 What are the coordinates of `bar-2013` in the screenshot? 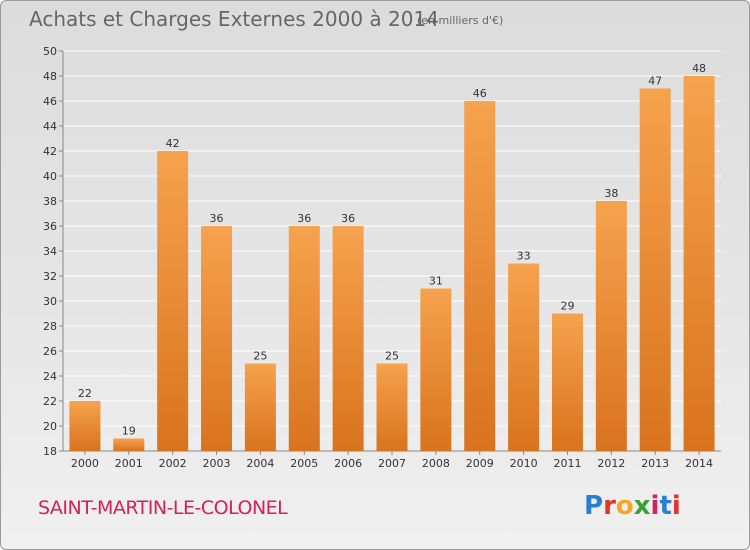 It's located at (655, 269).